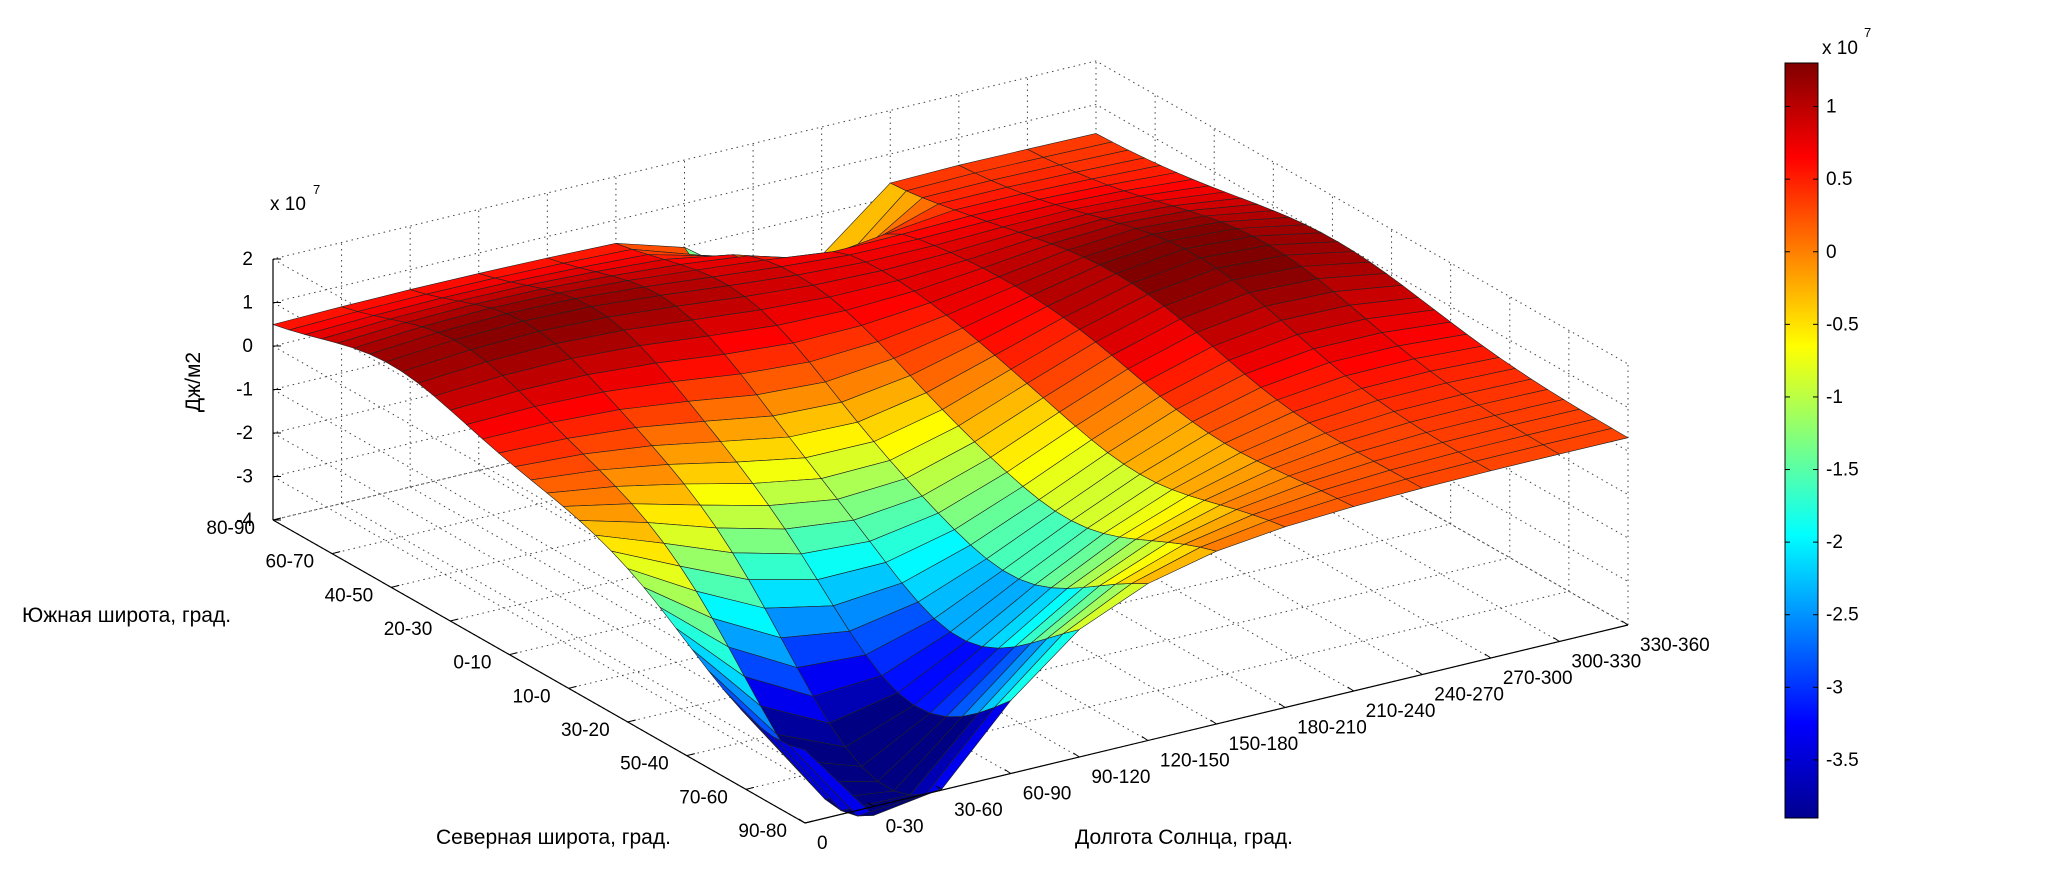 This screenshot has width=2067, height=876. What do you see at coordinates (553, 837) in the screenshot?
I see `lat-axis-label-north: Северная широта, град.` at bounding box center [553, 837].